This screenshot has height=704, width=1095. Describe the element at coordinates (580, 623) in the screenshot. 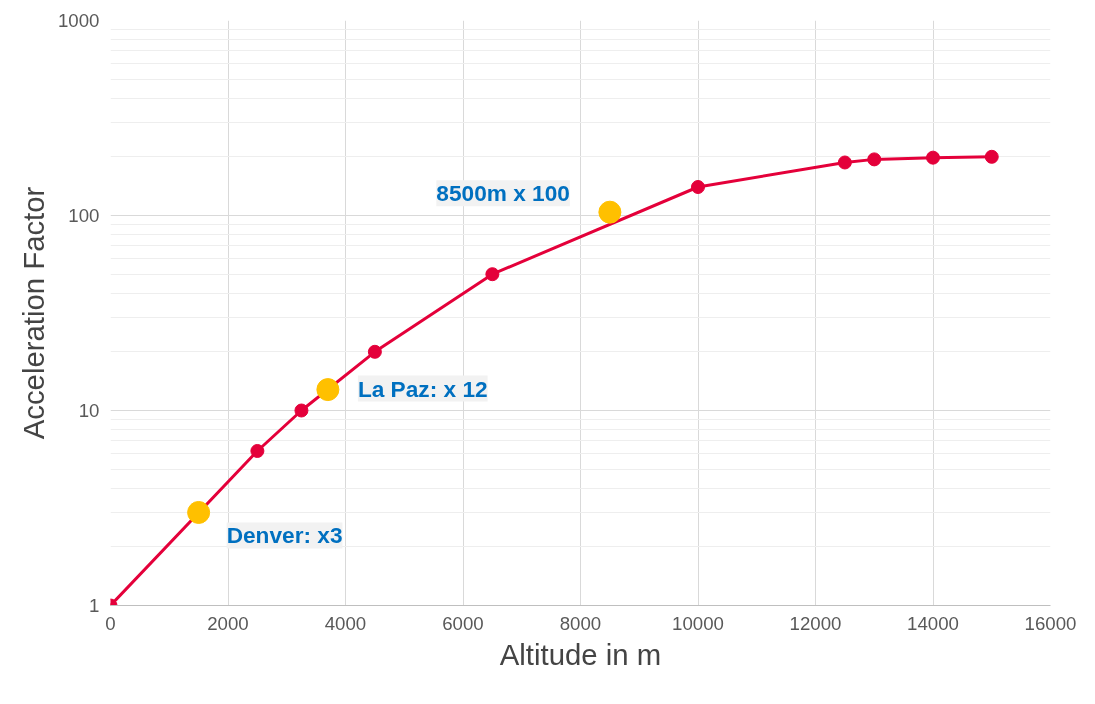

I see `x-tick-label: 8000` at that location.